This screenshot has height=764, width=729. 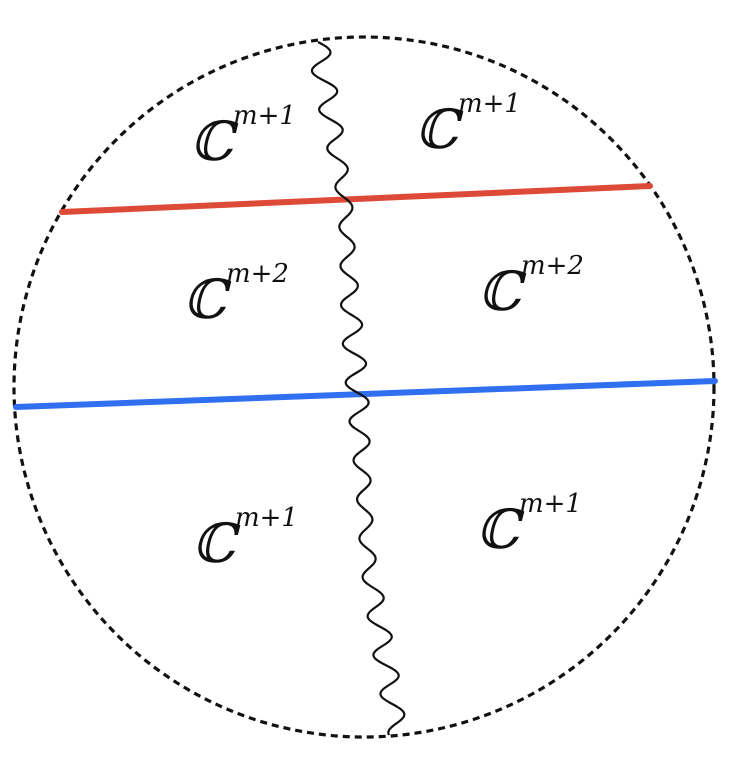 What do you see at coordinates (243, 137) in the screenshot?
I see `region-label-top-left: ℂm+1` at bounding box center [243, 137].